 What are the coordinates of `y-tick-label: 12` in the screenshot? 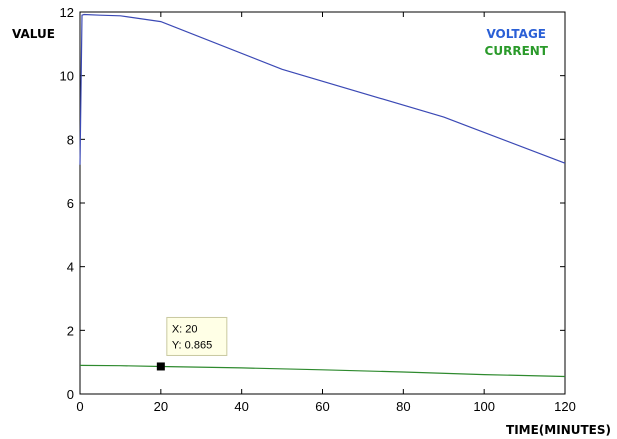 It's located at (67, 12).